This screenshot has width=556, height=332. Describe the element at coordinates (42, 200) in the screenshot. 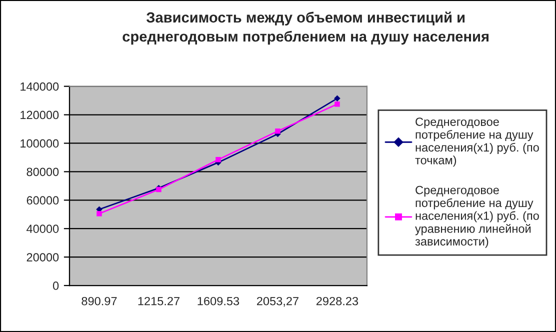

I see `y-tick-label: 60000` at that location.